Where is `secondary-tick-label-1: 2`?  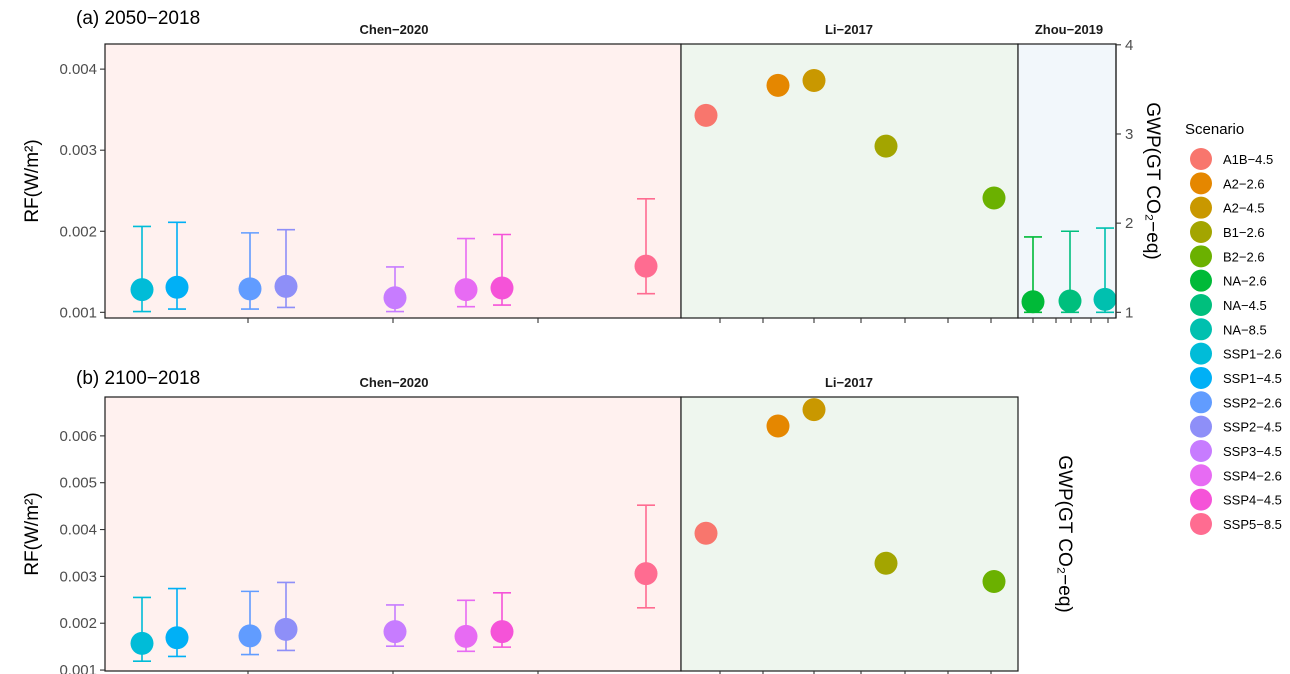
secondary-tick-label-1: 2 is located at coordinates (1129, 223).